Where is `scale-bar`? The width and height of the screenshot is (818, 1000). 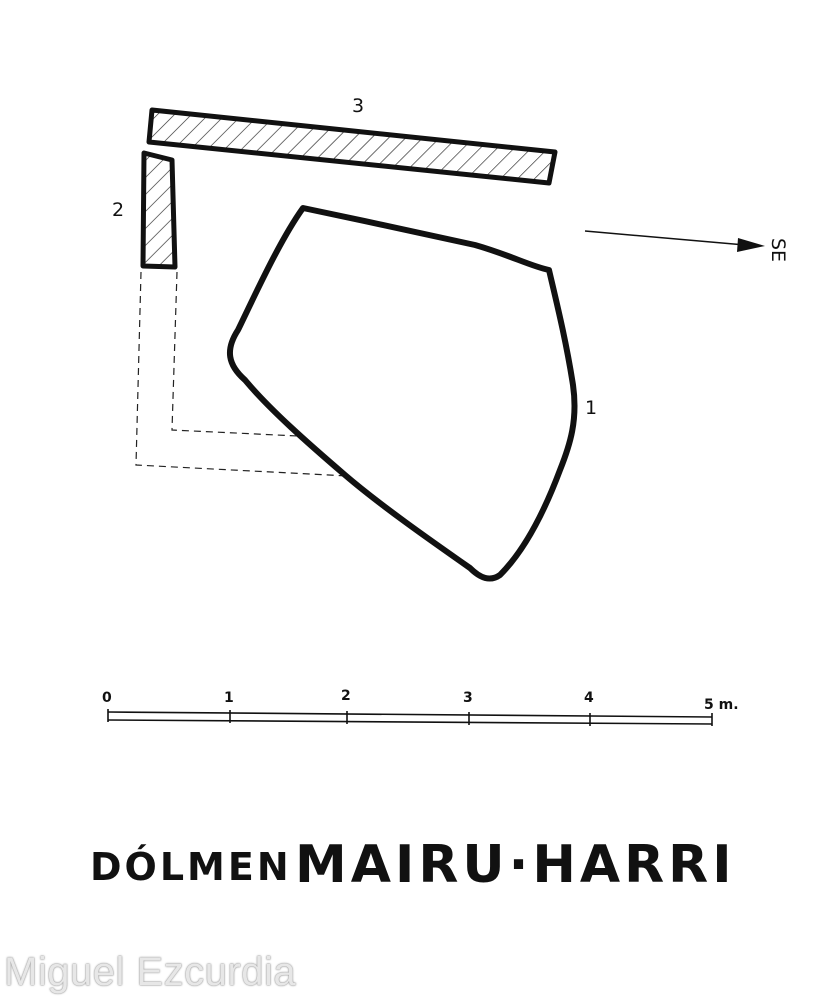 scale-bar is located at coordinates (410, 717).